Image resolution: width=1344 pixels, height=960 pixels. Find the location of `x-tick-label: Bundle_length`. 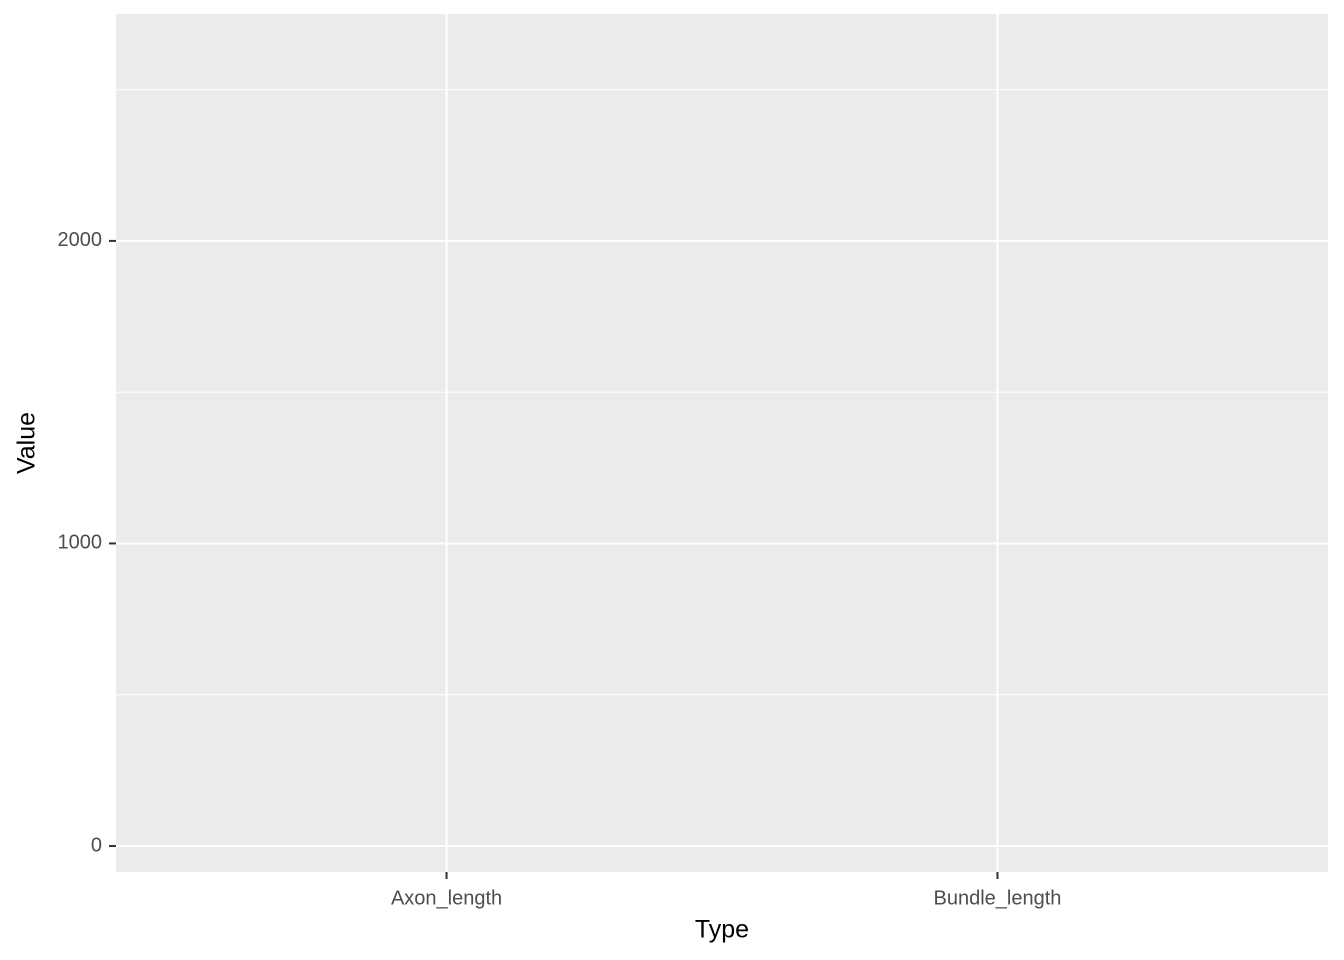

x-tick-label: Bundle_length is located at coordinates (998, 898).